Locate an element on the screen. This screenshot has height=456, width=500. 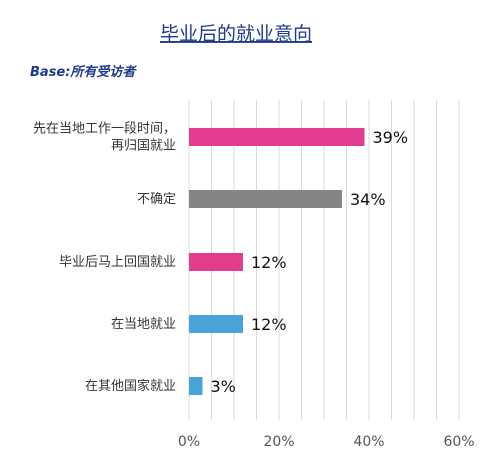
category-label: 在当地就业 is located at coordinates (143, 324).